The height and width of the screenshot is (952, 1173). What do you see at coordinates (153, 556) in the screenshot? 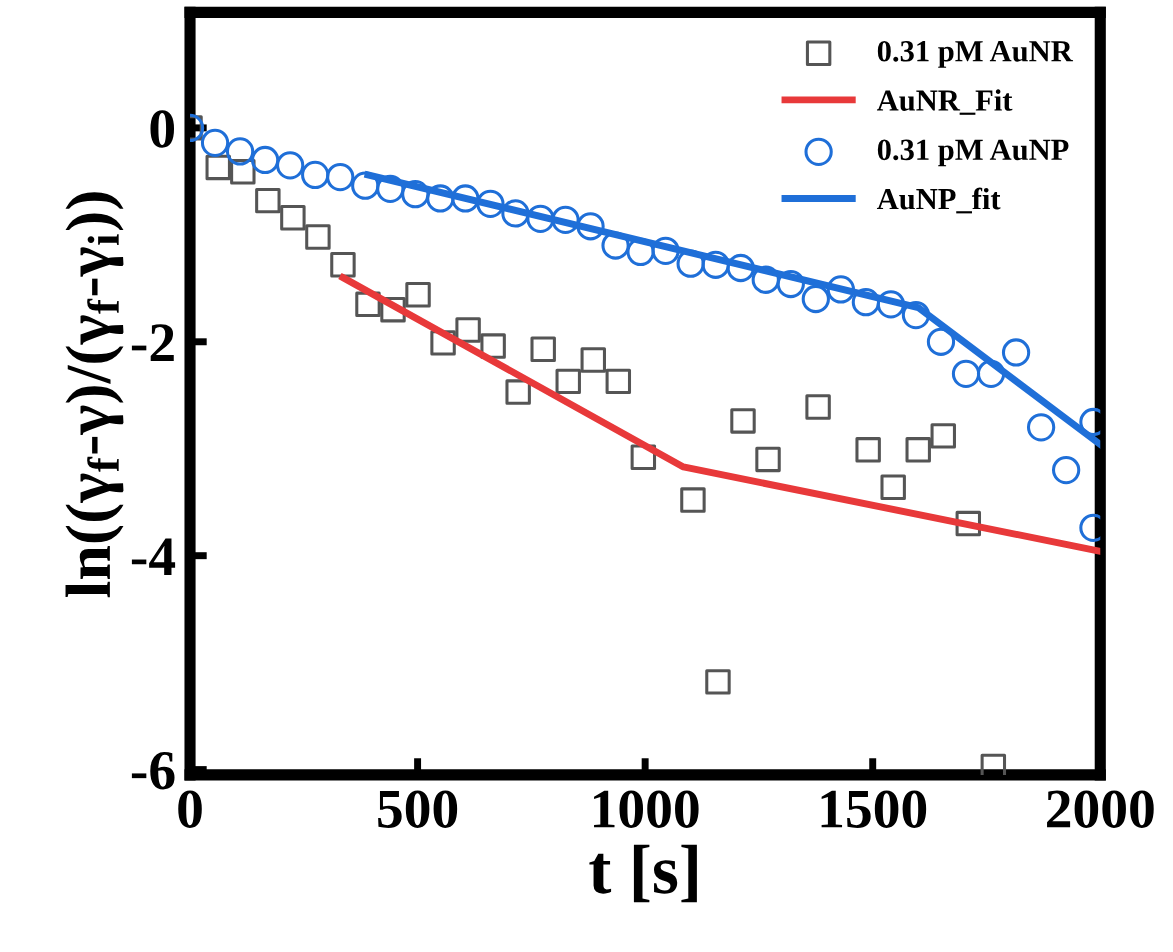
I see `y-tick-label: -4` at bounding box center [153, 556].